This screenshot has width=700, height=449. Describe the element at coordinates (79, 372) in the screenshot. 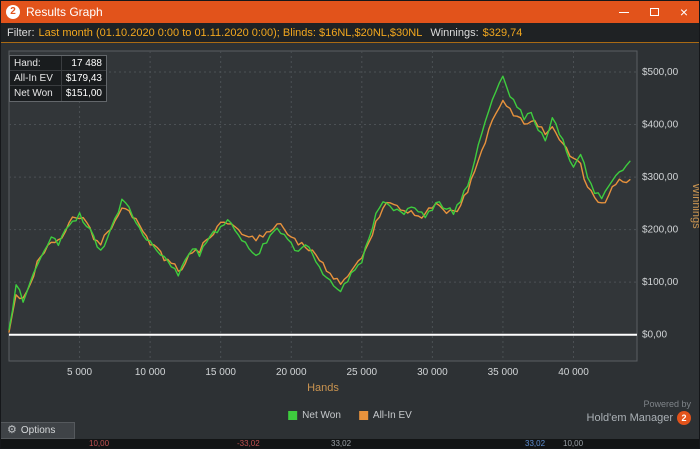

I see `svg-text: 5 000` at that location.